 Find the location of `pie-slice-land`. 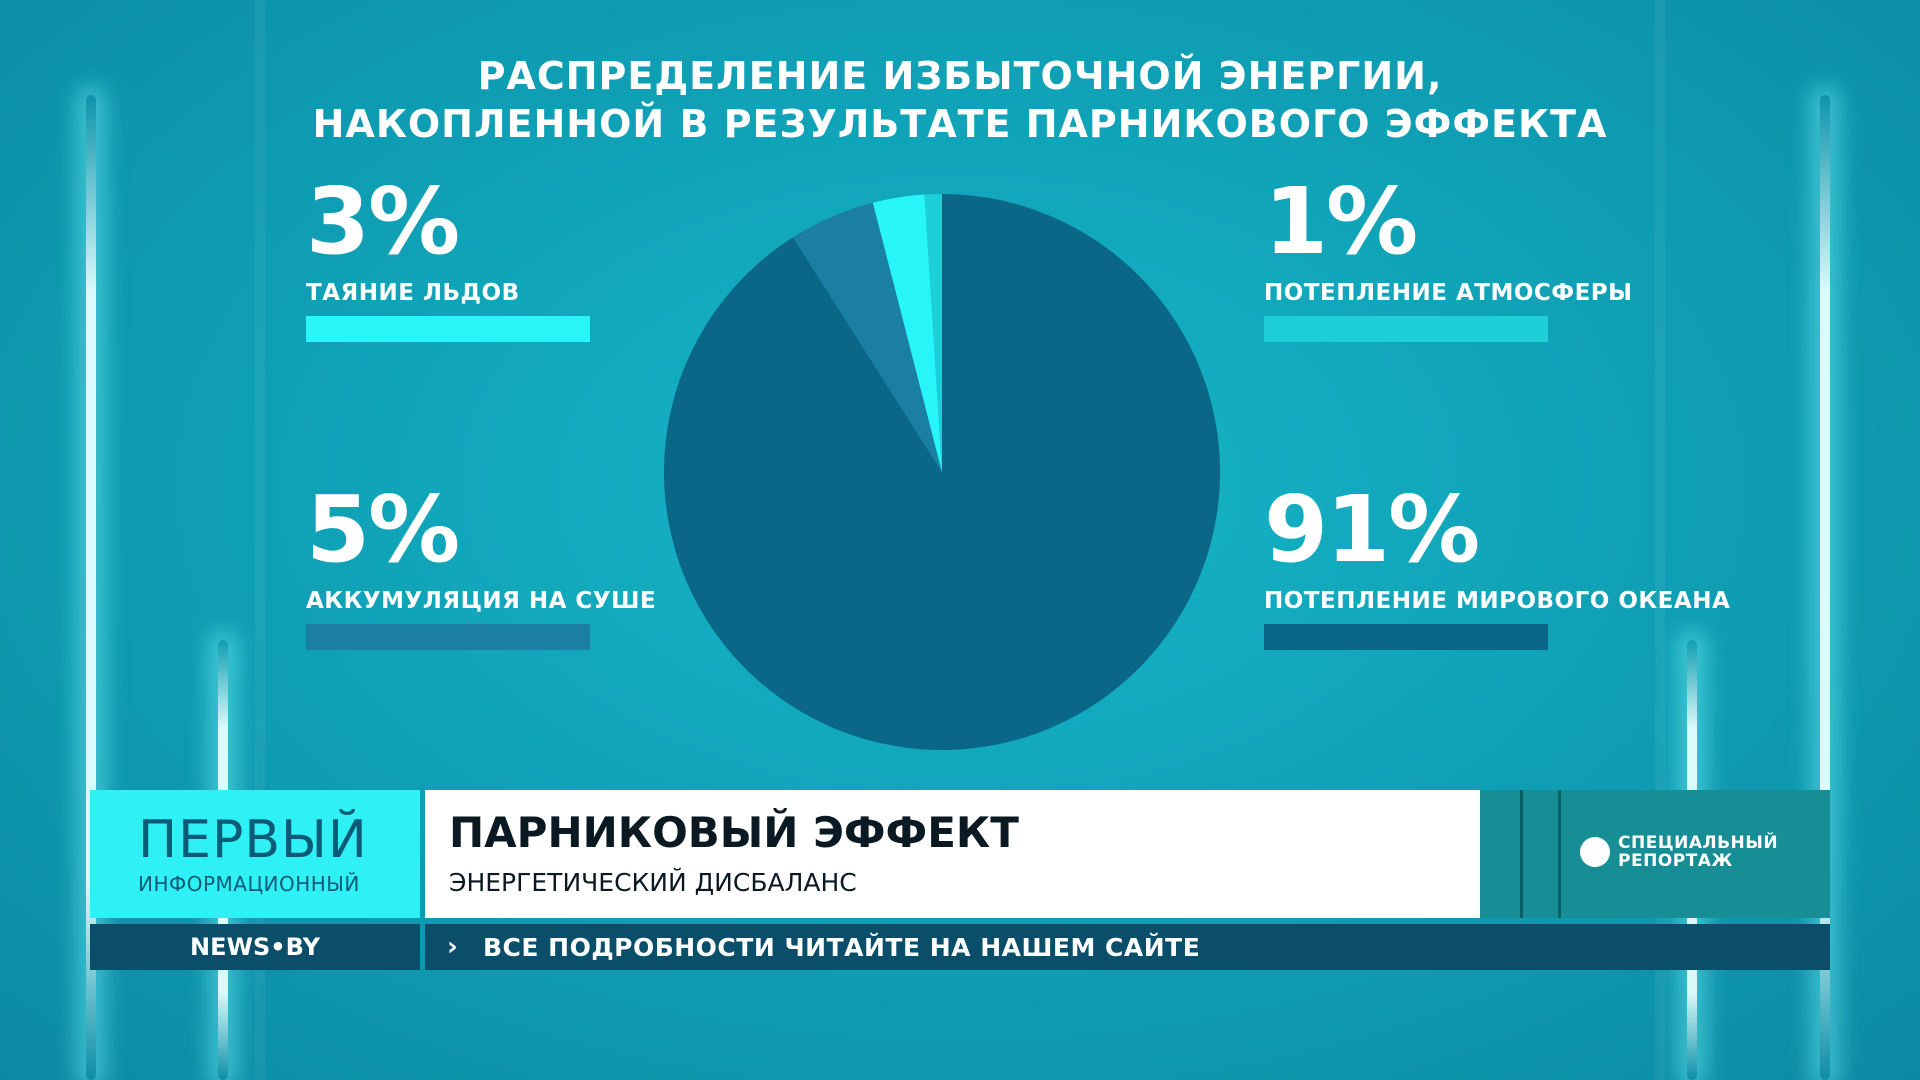

pie-slice-land is located at coordinates (867, 337).